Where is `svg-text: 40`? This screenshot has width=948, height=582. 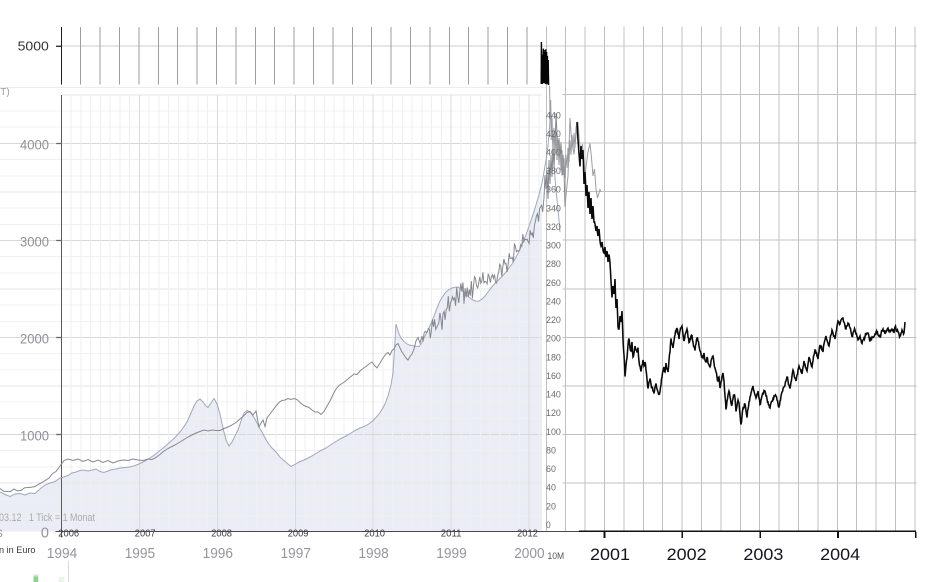
svg-text: 40 is located at coordinates (551, 488).